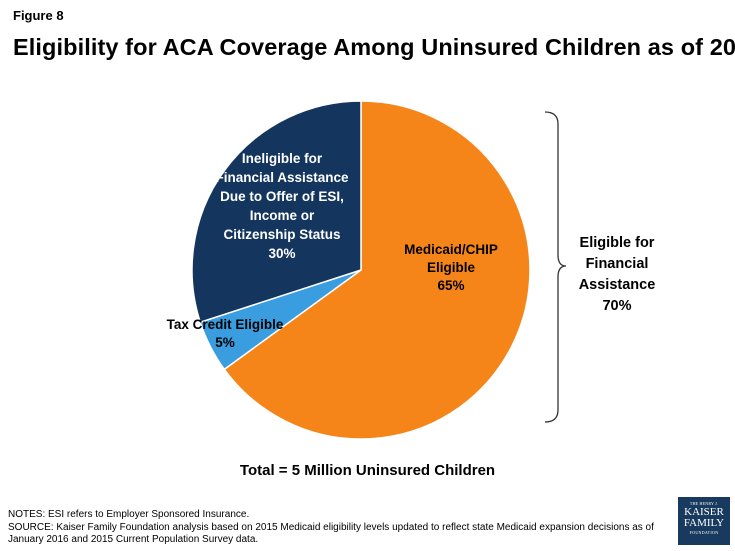 This screenshot has height=551, width=735. I want to click on slice-label-line: Income or, so click(282, 215).